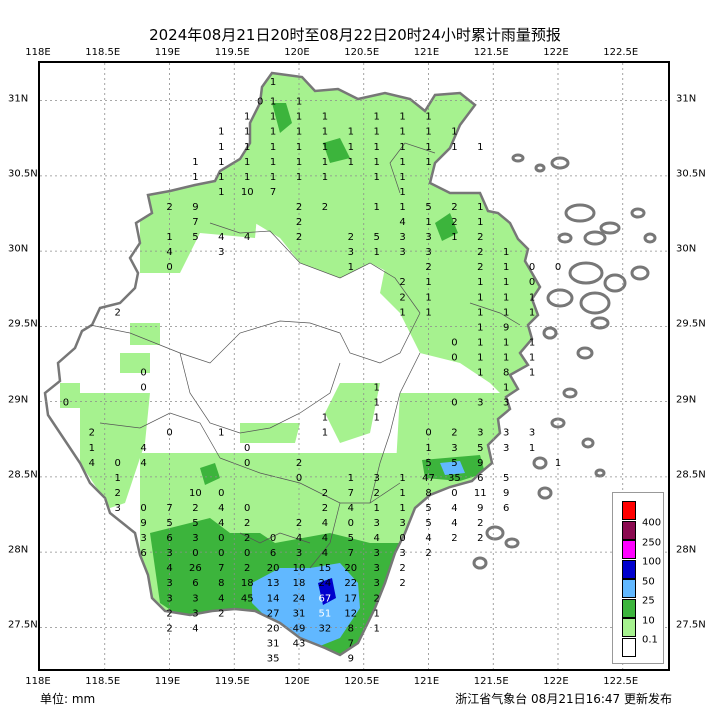  I want to click on longitude-tick-label: 120.5E, so click(362, 52).